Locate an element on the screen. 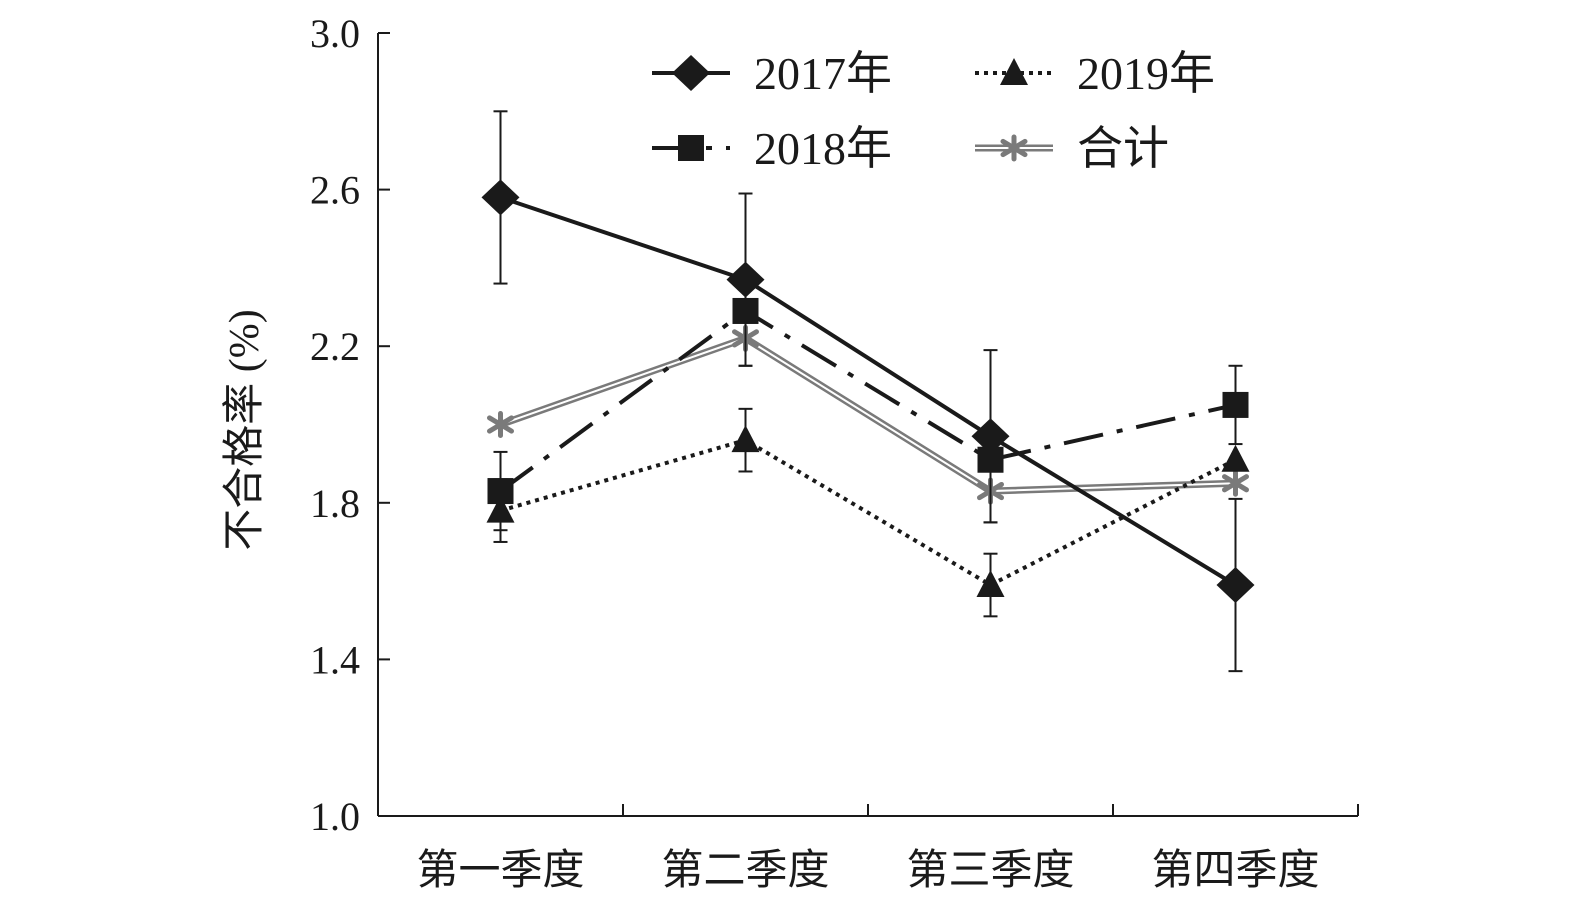 The image size is (1575, 907). legend-marker-stroke is located at coordinates (1014, 148).